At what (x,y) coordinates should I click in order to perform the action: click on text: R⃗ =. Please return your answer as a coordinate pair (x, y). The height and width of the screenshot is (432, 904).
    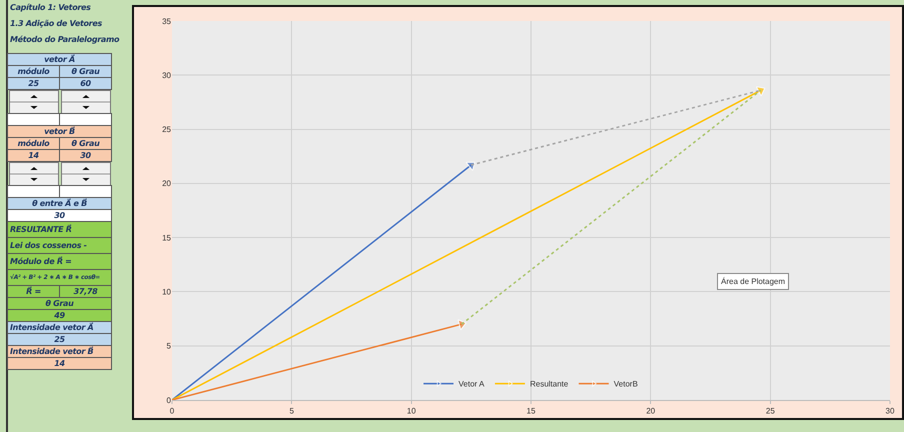
    Looking at the image, I should click on (33, 291).